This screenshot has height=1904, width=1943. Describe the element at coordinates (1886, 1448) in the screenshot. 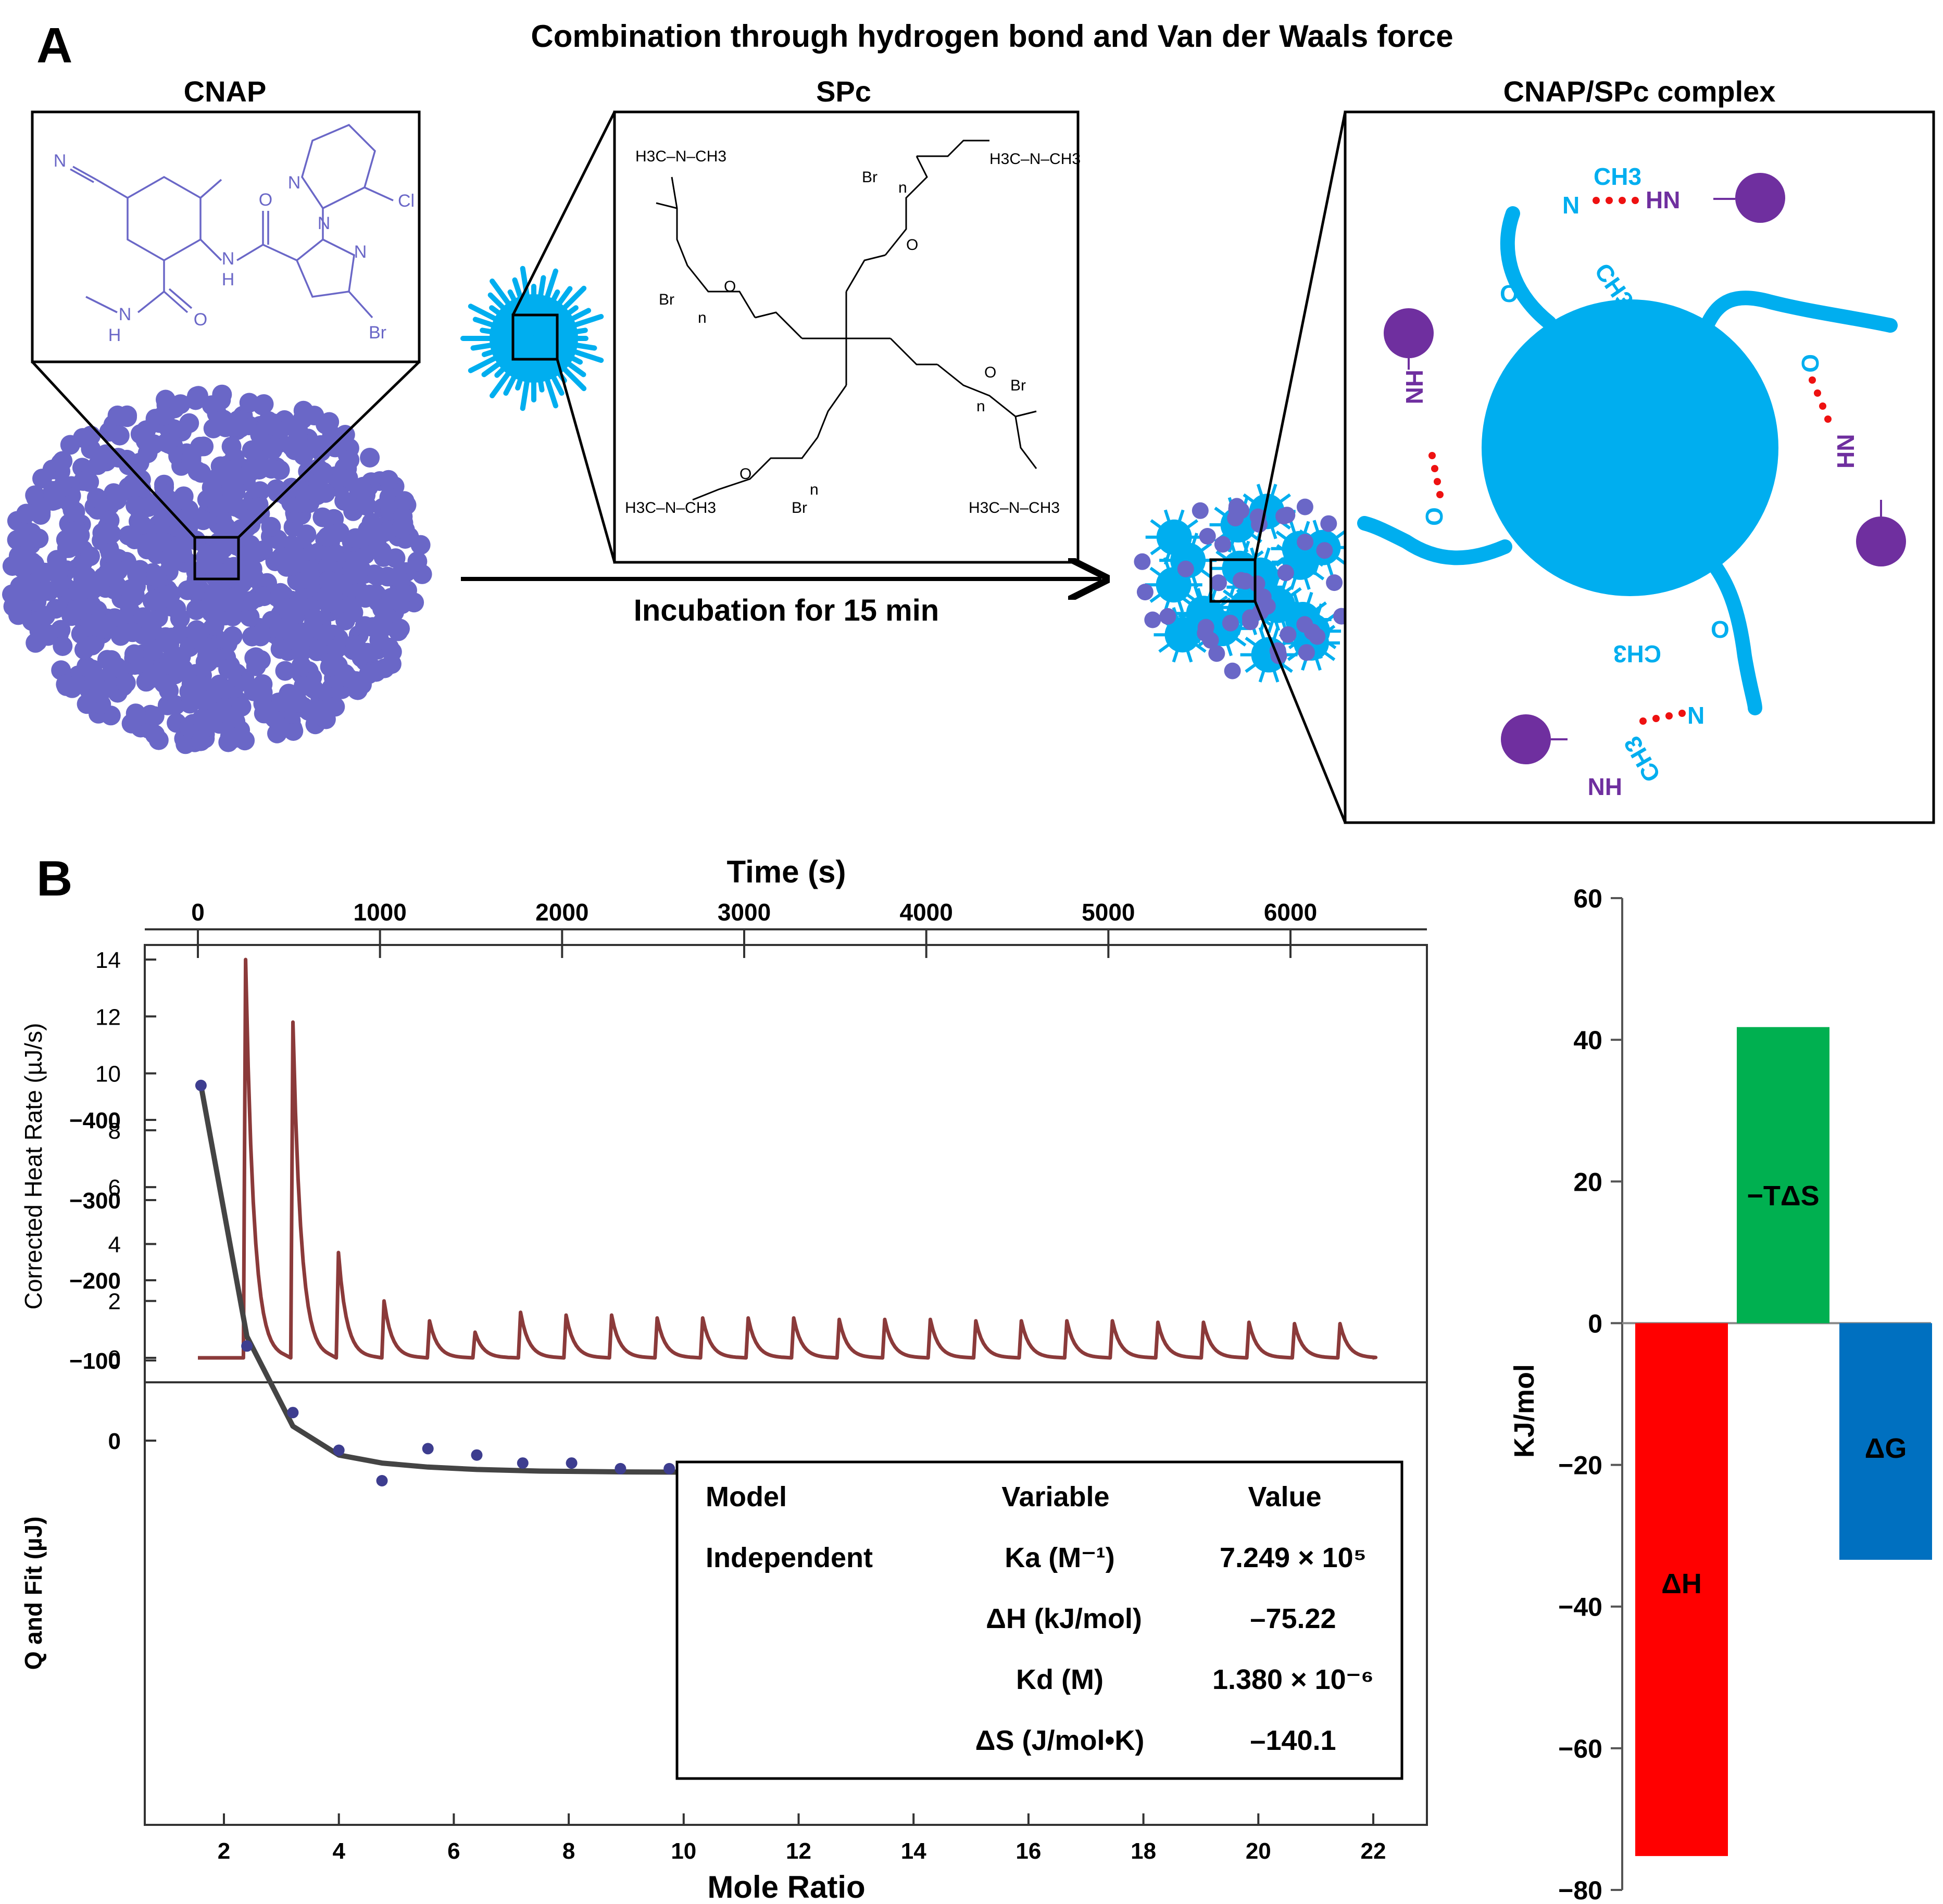

I see `bar-label: ΔG` at that location.